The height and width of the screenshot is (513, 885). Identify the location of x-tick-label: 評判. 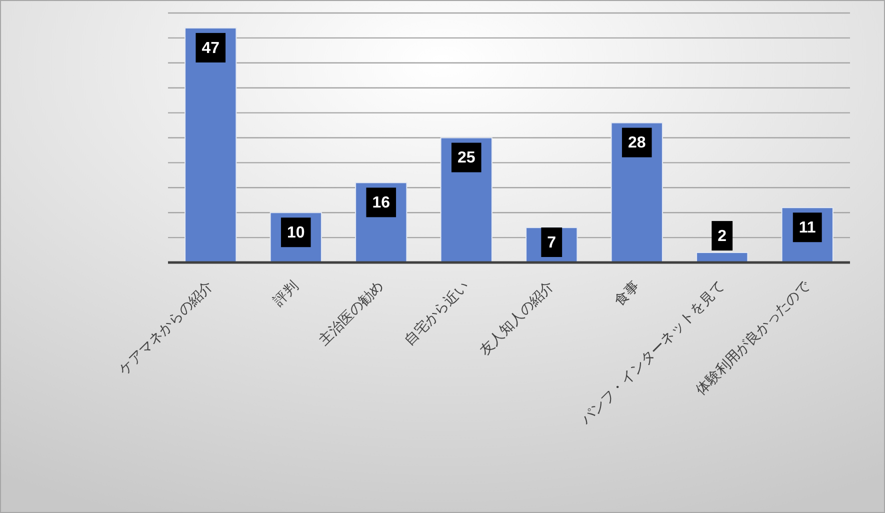
(286, 294).